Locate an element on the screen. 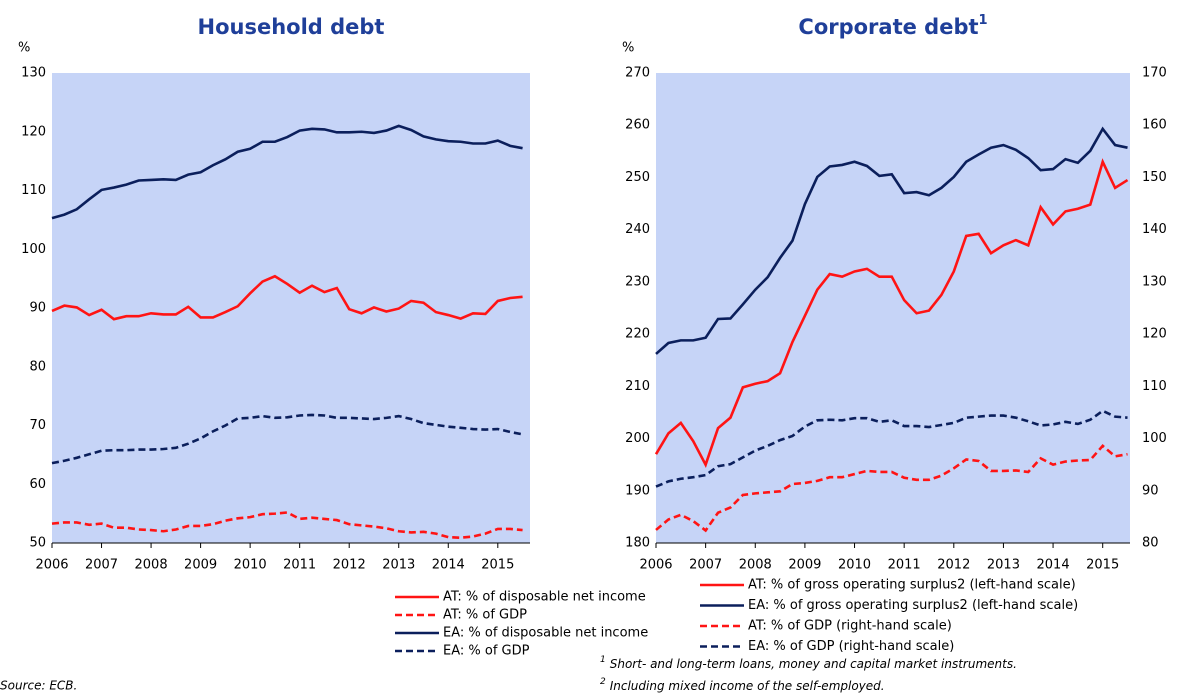 The image size is (1183, 694). y-tick-label: 250 is located at coordinates (637, 177).